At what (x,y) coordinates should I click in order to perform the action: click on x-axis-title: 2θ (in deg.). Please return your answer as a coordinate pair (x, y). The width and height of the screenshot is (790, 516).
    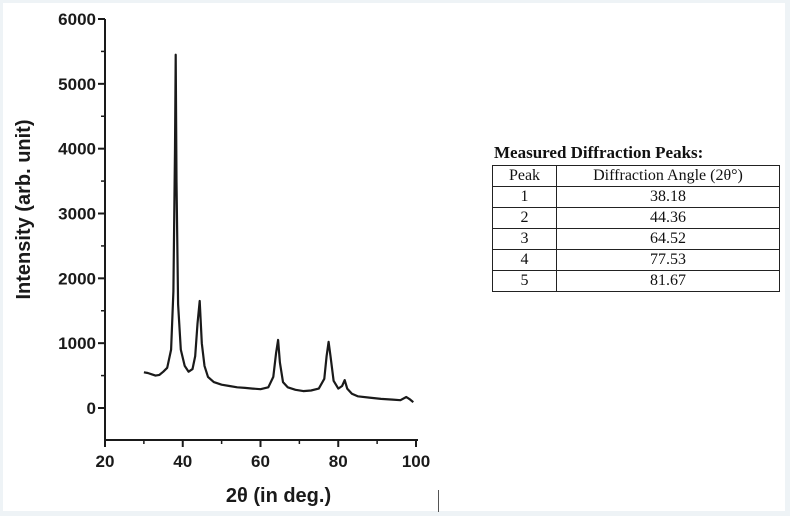
    Looking at the image, I should click on (278, 496).